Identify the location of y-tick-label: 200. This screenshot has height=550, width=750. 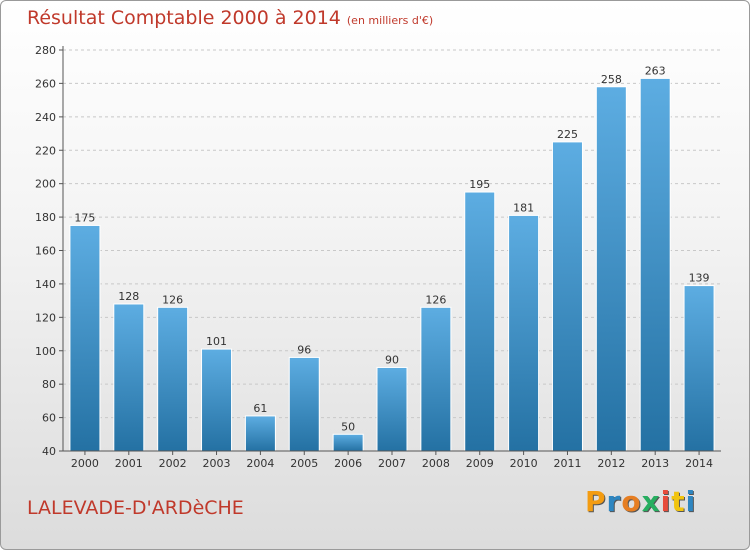
(45, 184).